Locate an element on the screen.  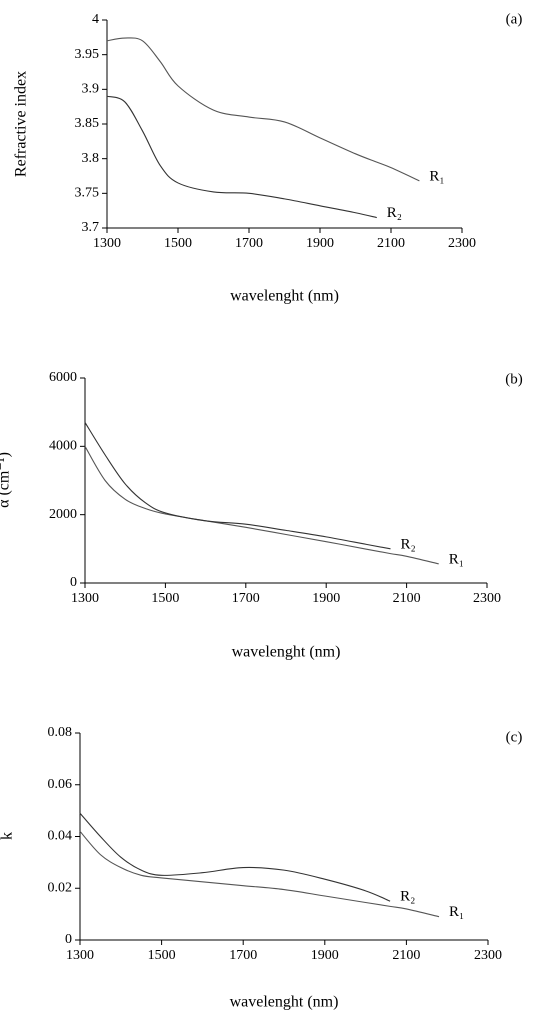
y-tick-label: 3.75 is located at coordinates (87, 193).